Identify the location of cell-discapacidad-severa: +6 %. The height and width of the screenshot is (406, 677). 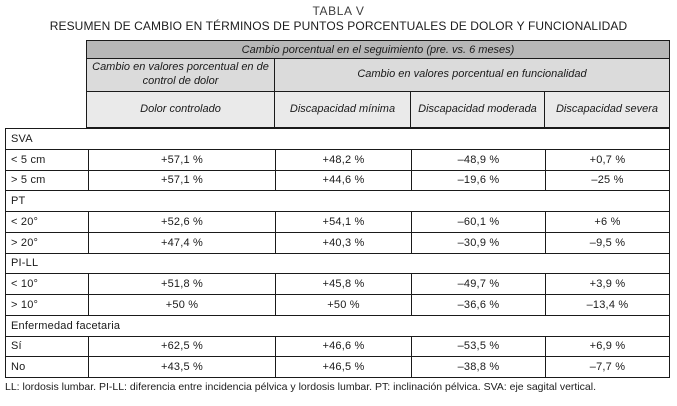
(607, 222).